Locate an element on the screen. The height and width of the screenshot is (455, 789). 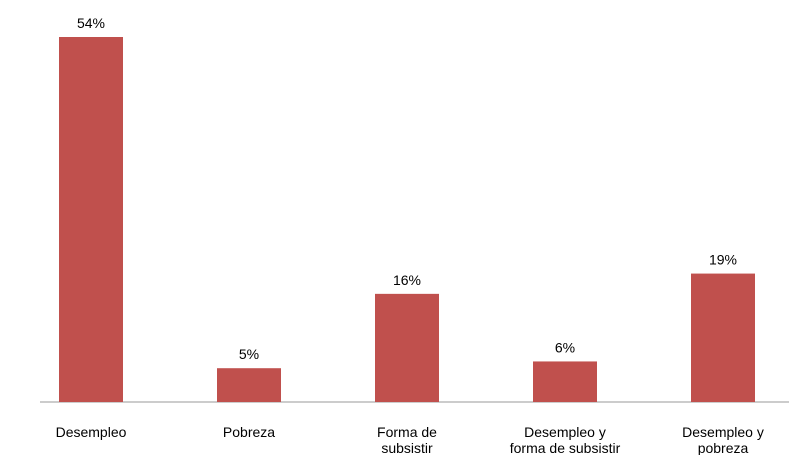
x-tick-label: Pobreza is located at coordinates (249, 432).